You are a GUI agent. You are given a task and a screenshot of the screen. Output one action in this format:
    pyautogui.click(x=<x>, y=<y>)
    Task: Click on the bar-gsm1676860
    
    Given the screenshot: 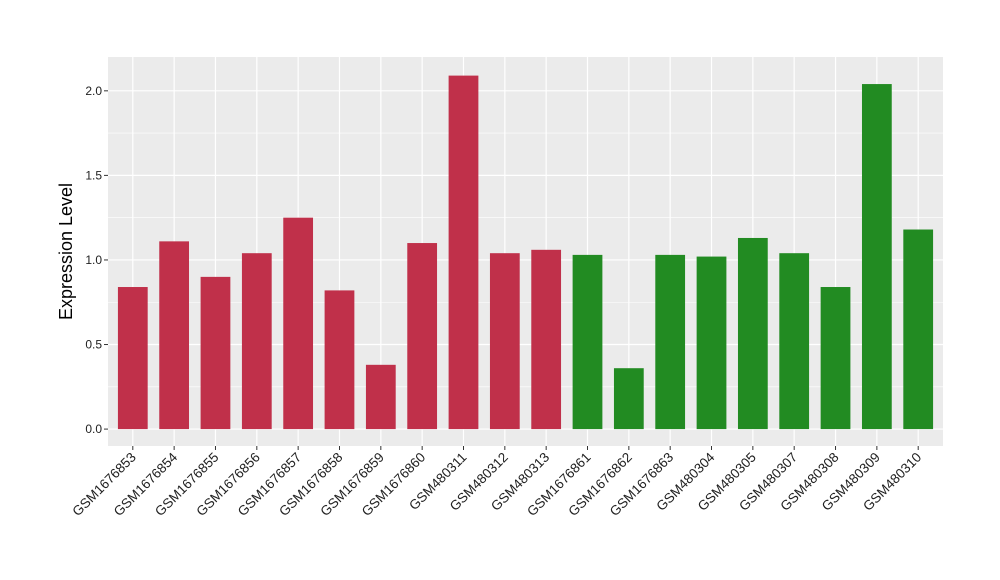 What is the action you would take?
    pyautogui.click(x=422, y=336)
    